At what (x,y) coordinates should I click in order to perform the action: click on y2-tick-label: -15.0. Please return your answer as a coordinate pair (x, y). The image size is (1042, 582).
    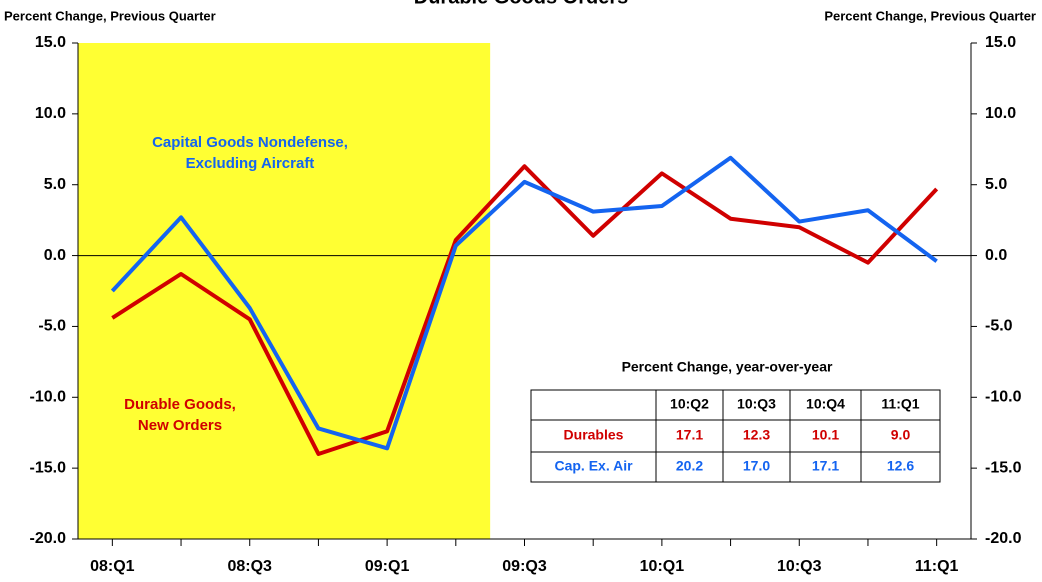
    Looking at the image, I should click on (1003, 467).